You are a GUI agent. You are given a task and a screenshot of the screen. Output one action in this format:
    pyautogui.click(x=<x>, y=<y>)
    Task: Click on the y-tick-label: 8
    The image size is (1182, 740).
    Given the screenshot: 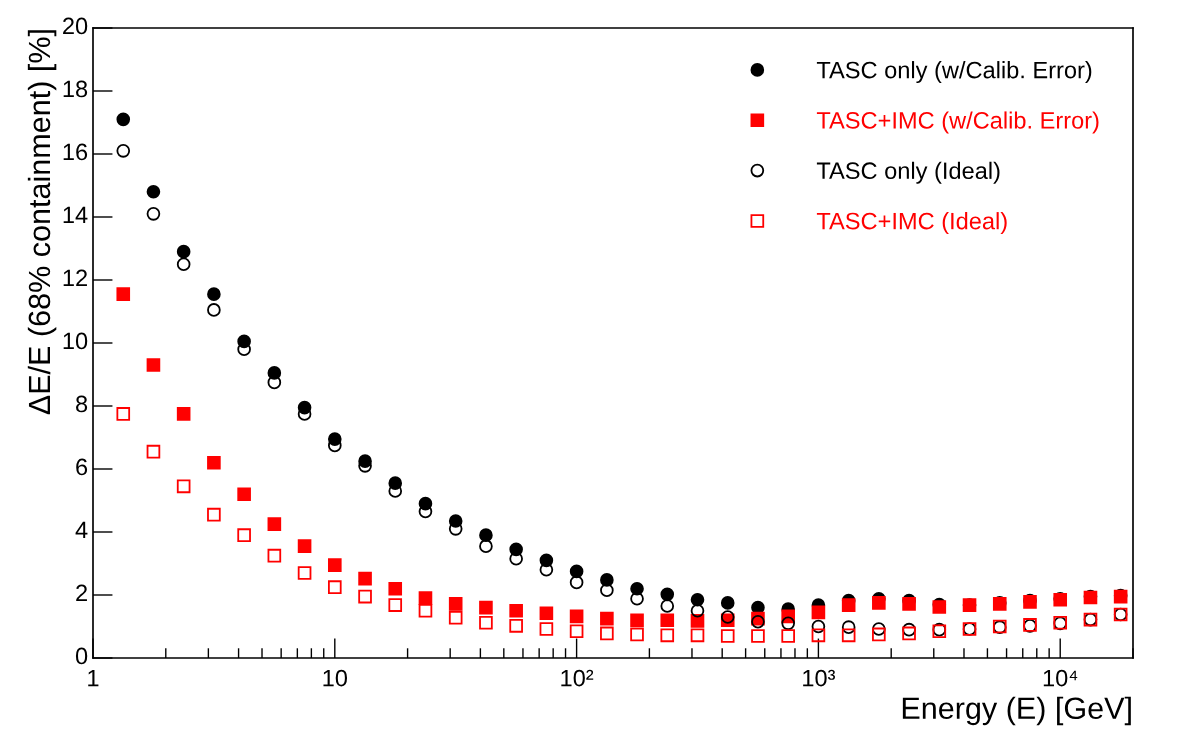 What is the action you would take?
    pyautogui.click(x=82, y=404)
    